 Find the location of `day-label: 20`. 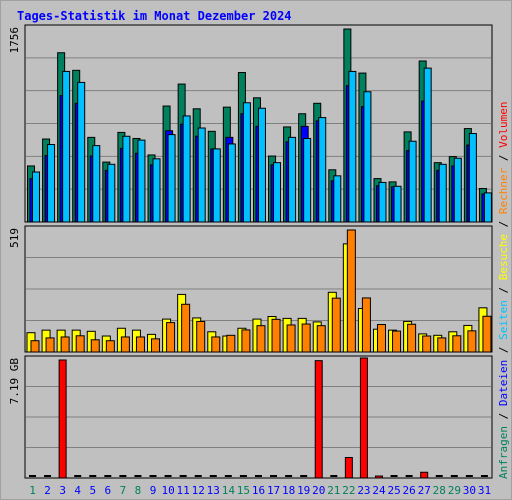

day-label: 20 is located at coordinates (318, 490).